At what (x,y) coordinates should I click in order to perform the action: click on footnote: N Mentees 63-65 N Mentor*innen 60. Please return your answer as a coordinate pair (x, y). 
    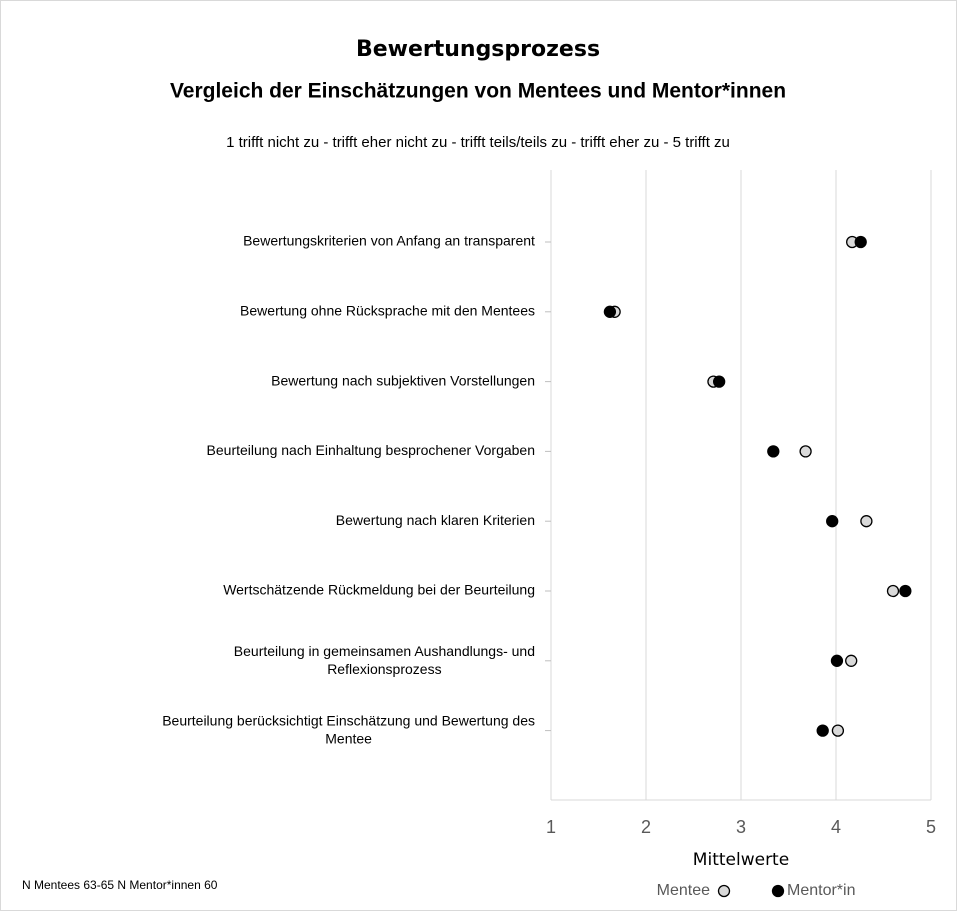
    Looking at the image, I should click on (120, 885).